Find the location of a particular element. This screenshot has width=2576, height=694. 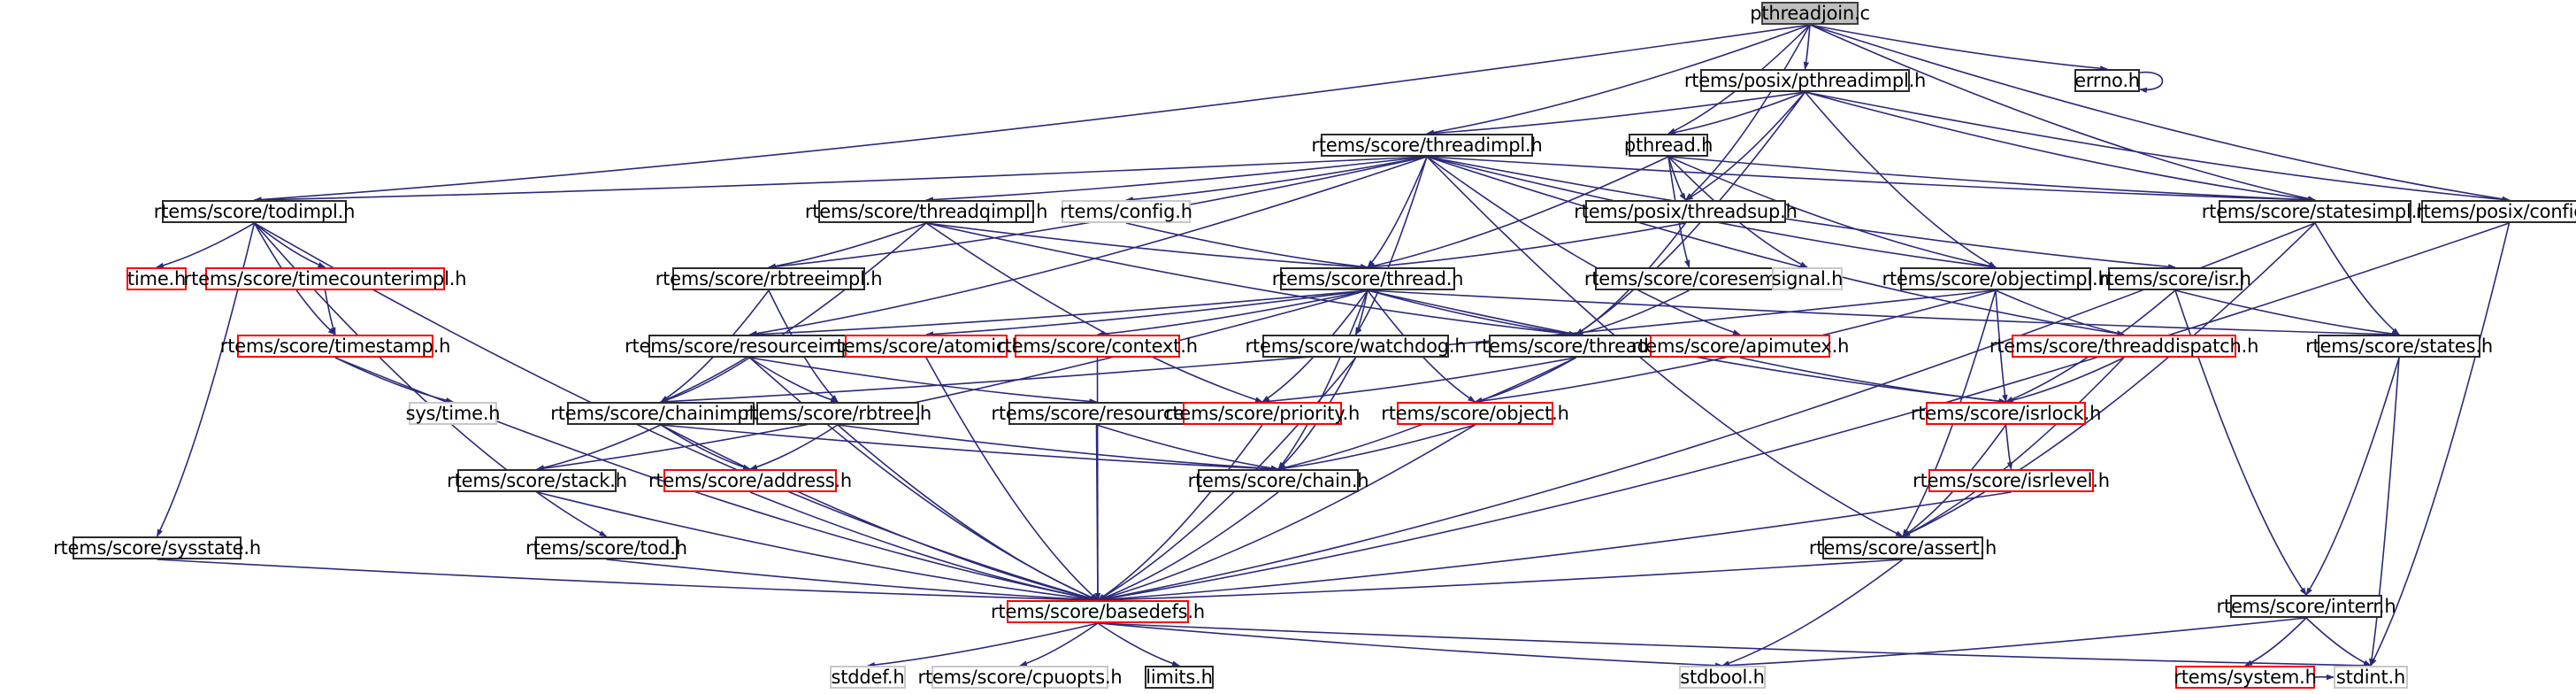

graph-node-statesimpl: rtems/score/statesimpl.h is located at coordinates (2315, 212).